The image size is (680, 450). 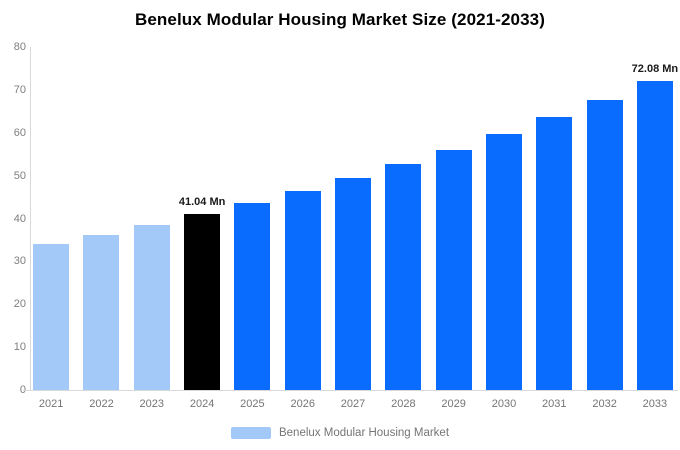 I want to click on x-axis-label-2032: 2032, so click(x=604, y=404).